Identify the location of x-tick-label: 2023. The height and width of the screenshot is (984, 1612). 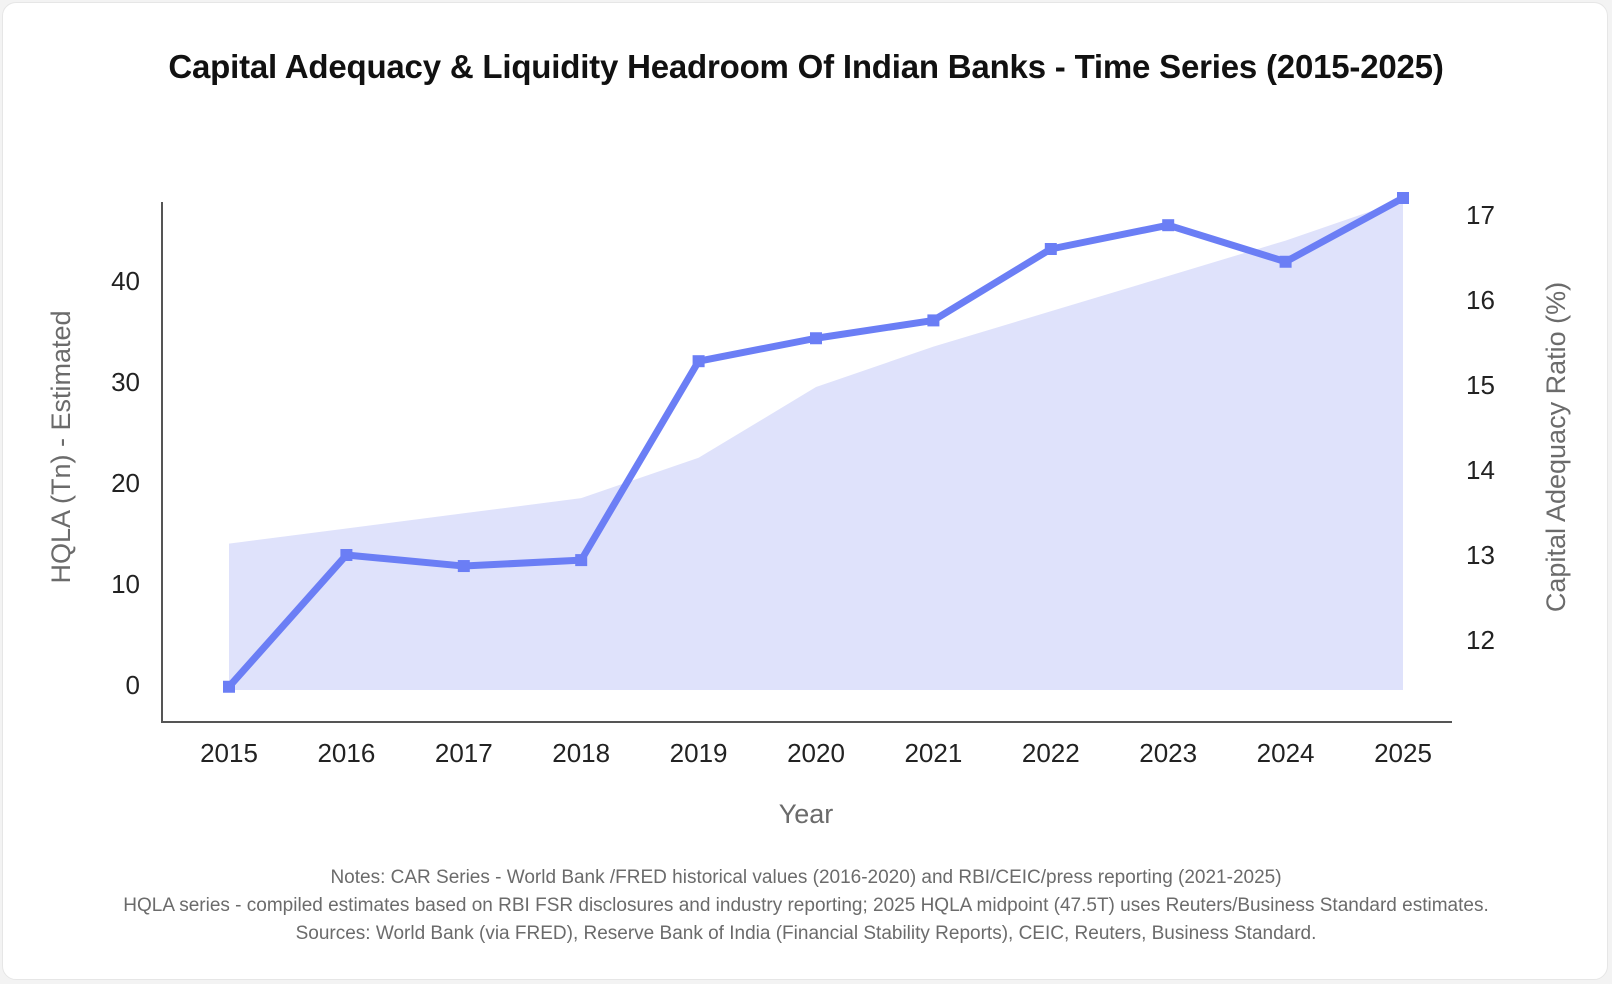
(1168, 753).